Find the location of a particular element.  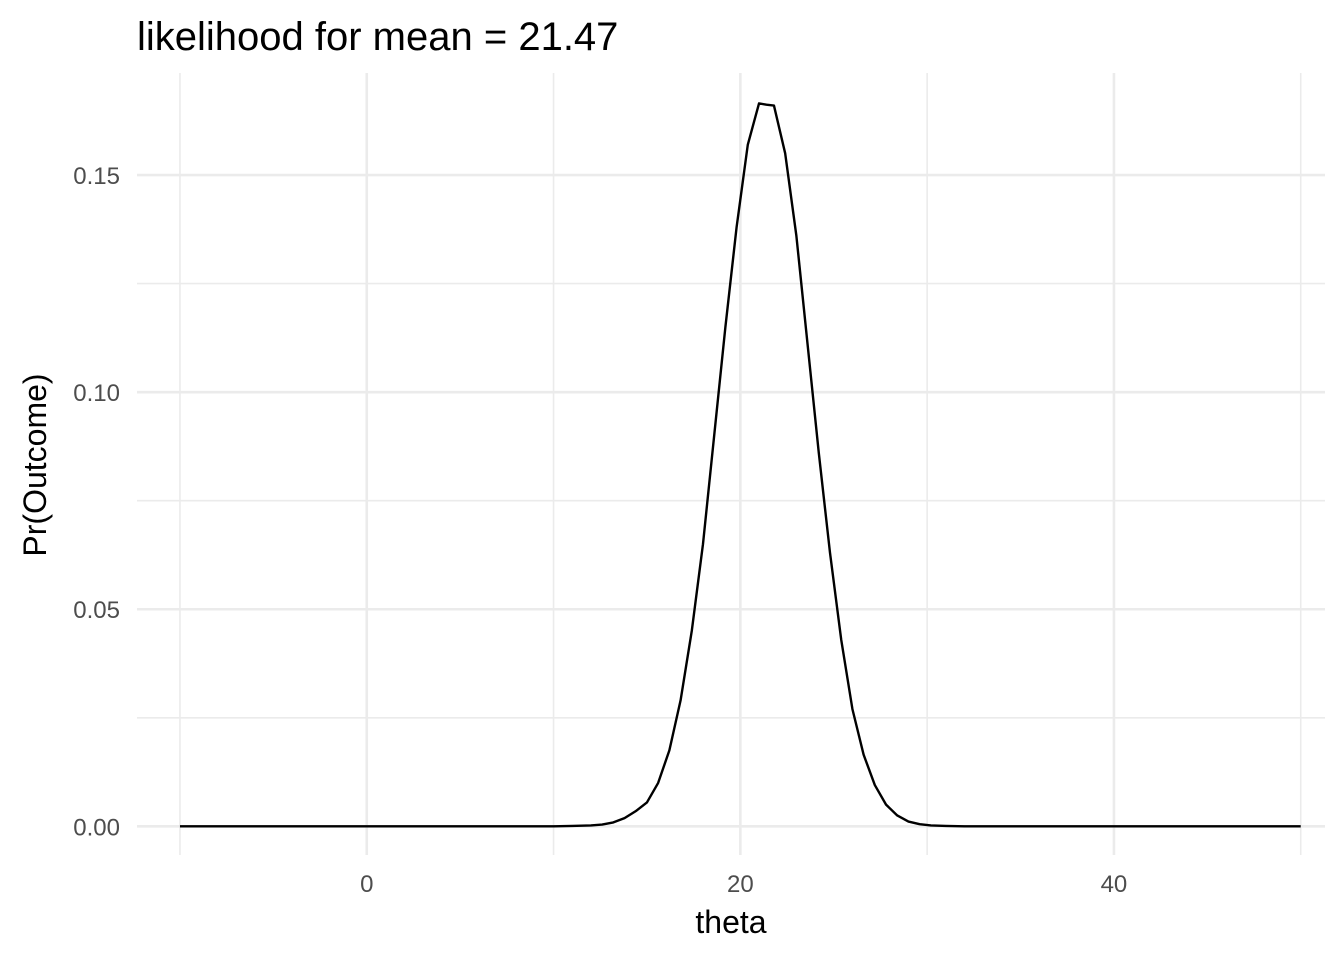

y-axis-tick-labels: 0.00 0.05 0.10 0.15 is located at coordinates (96, 502).